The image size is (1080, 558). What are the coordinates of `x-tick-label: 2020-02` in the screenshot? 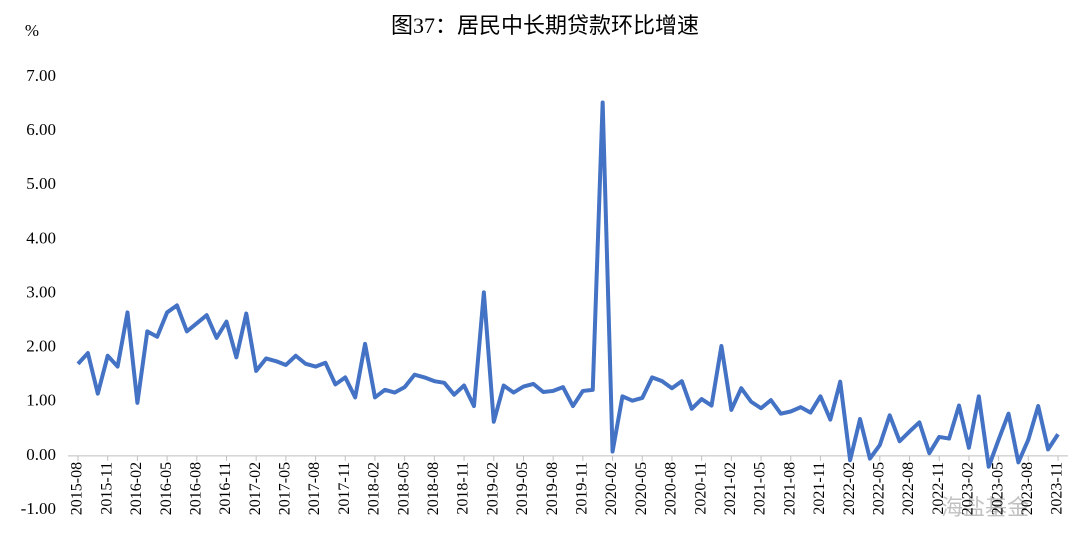 It's located at (611, 488).